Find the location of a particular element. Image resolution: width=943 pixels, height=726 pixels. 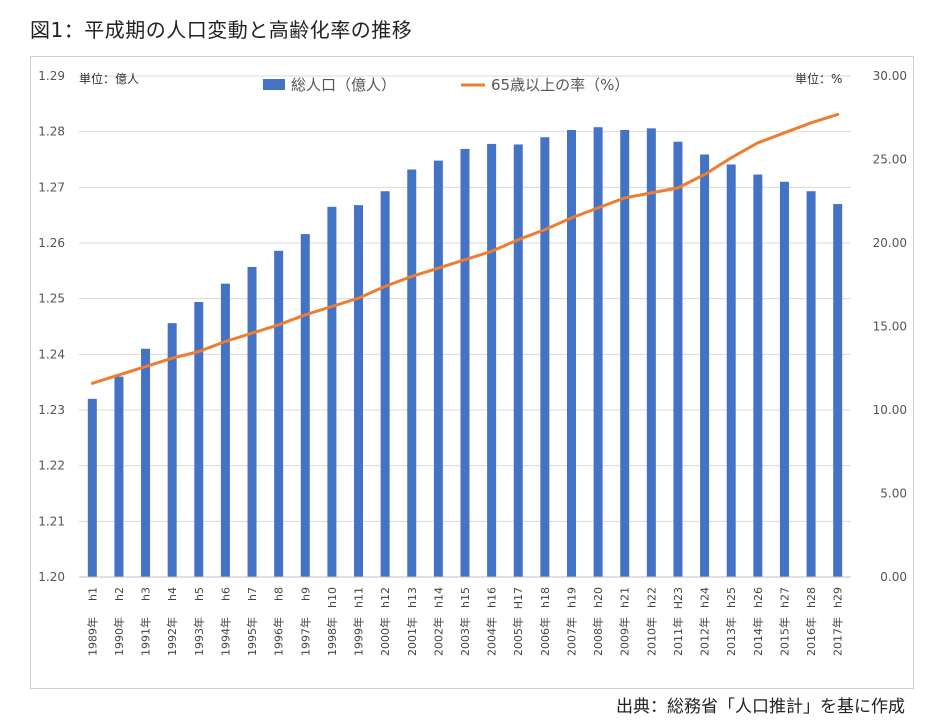

left-axis-tick-label: 1.23 is located at coordinates (51, 410).